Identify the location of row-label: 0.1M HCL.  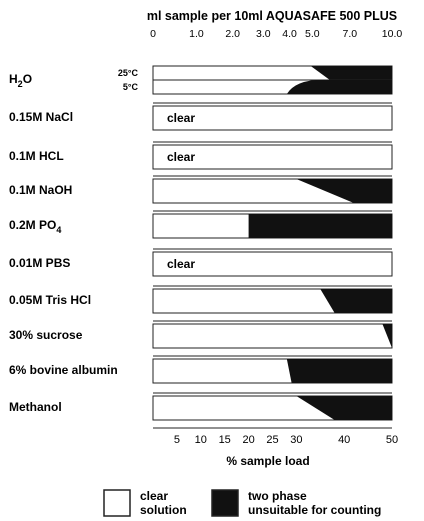
(36, 156).